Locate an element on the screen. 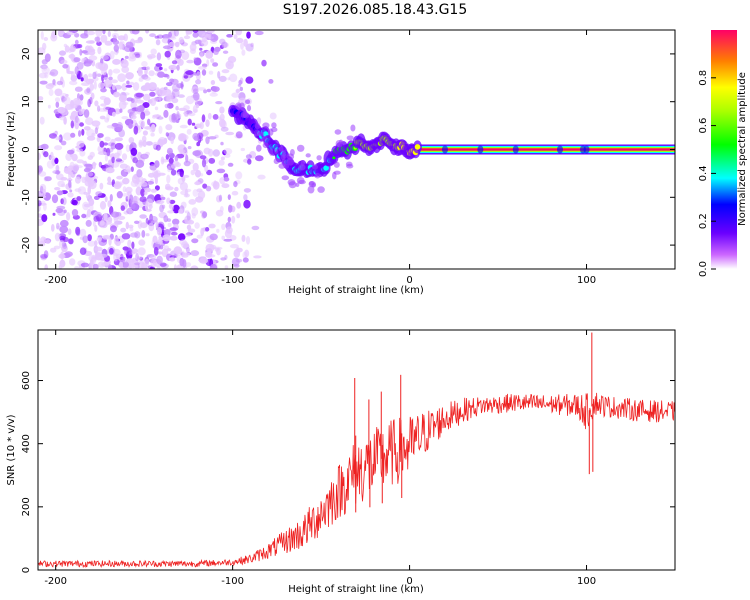 Image resolution: width=750 pixels, height=600 pixels. colorbar-tick-label: 0.2 is located at coordinates (703, 221).